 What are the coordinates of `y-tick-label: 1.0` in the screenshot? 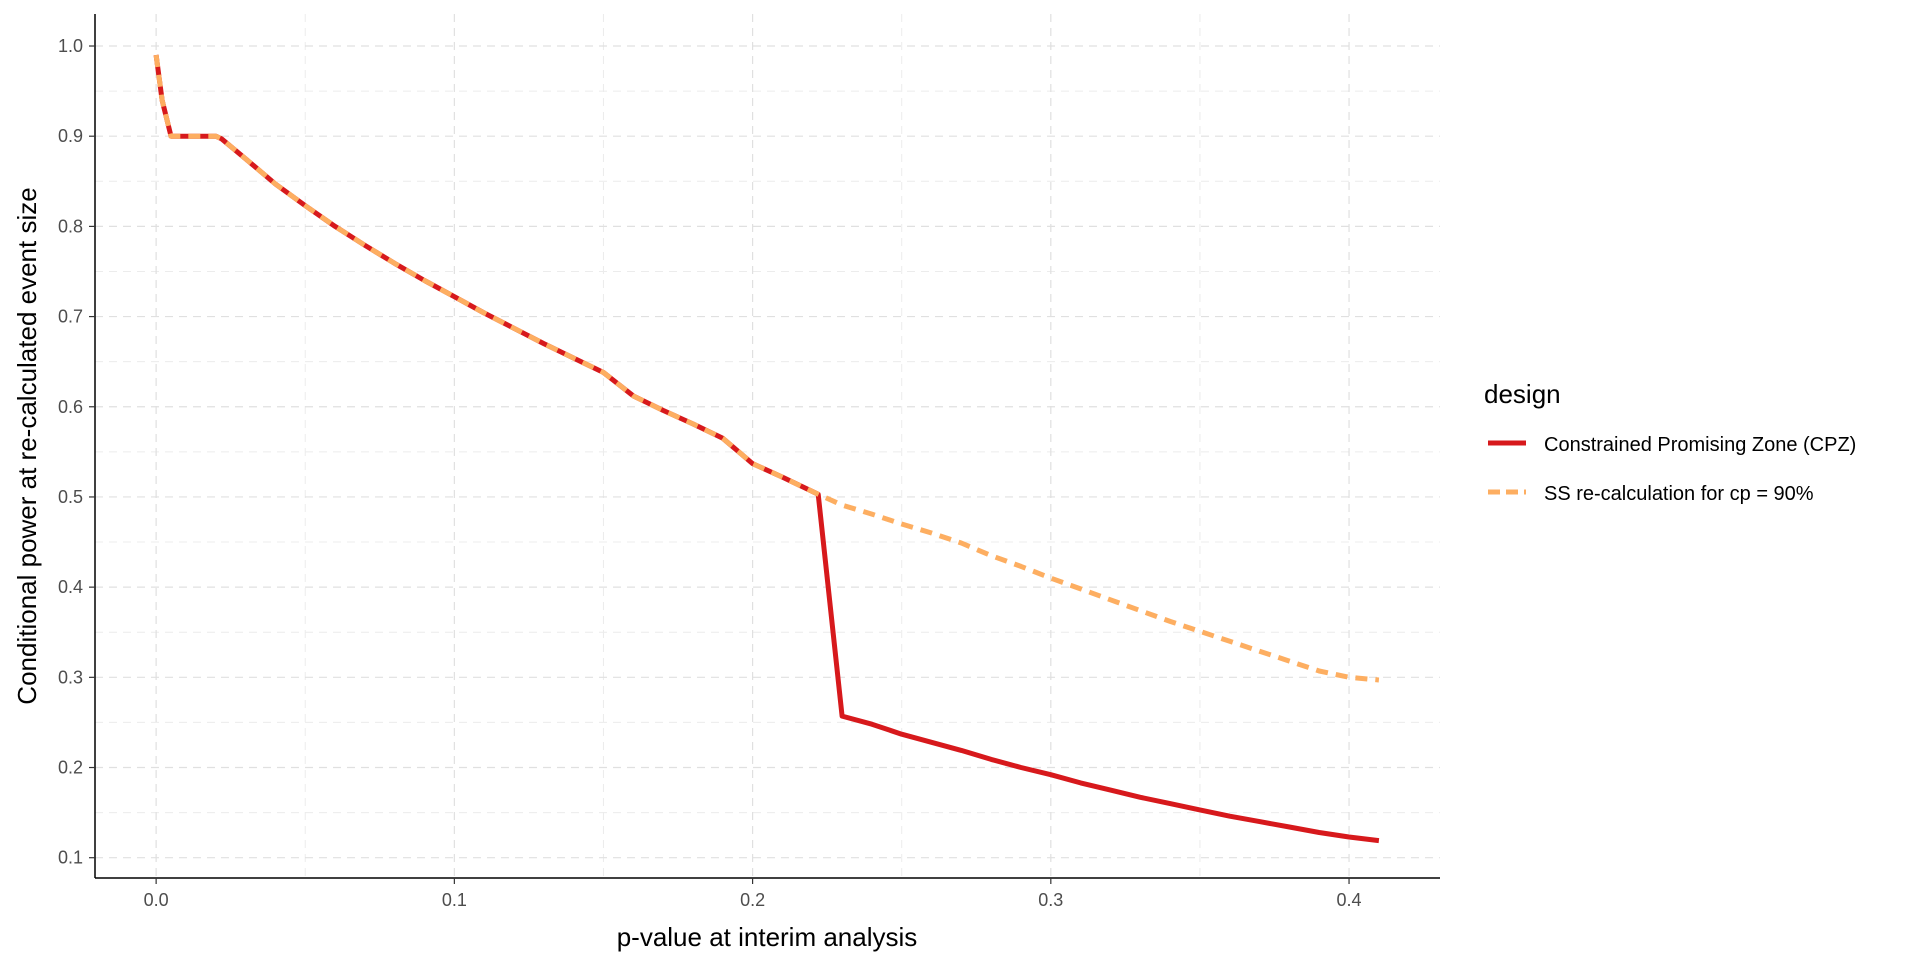 It's located at (70, 46).